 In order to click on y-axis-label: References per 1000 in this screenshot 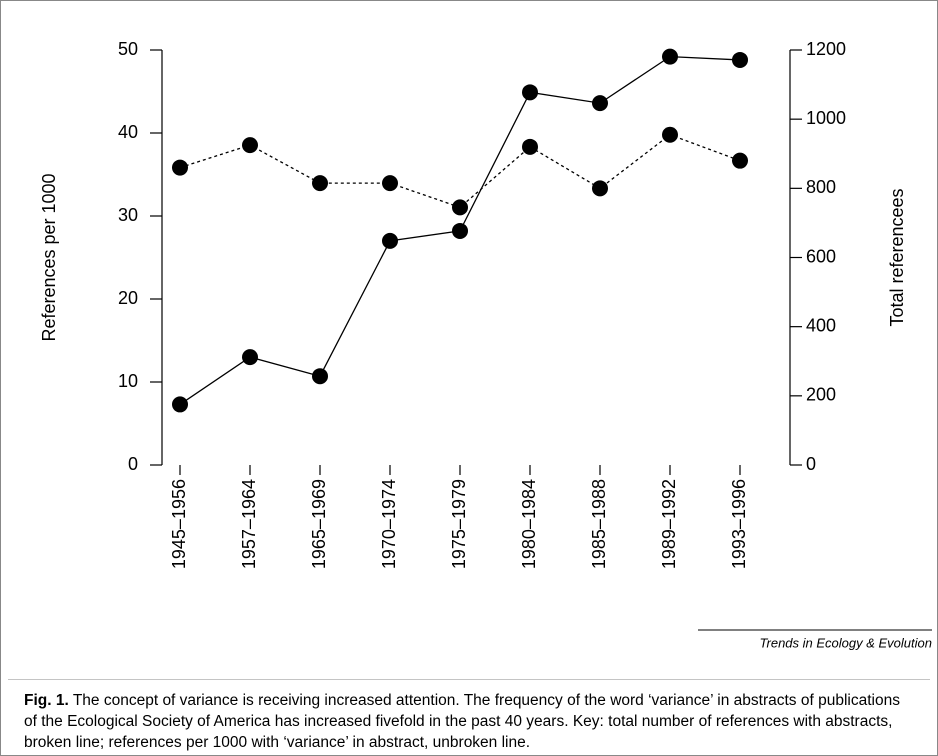, I will do `click(49, 257)`.